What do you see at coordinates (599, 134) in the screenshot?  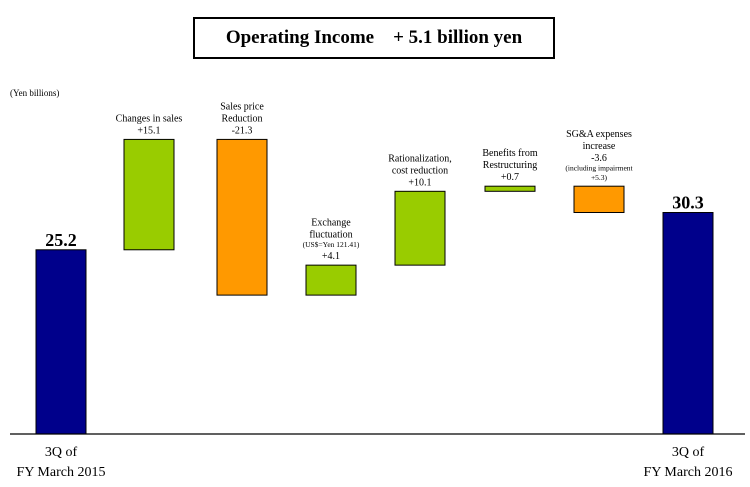 I see `delta-label-line: SG&A expenses` at bounding box center [599, 134].